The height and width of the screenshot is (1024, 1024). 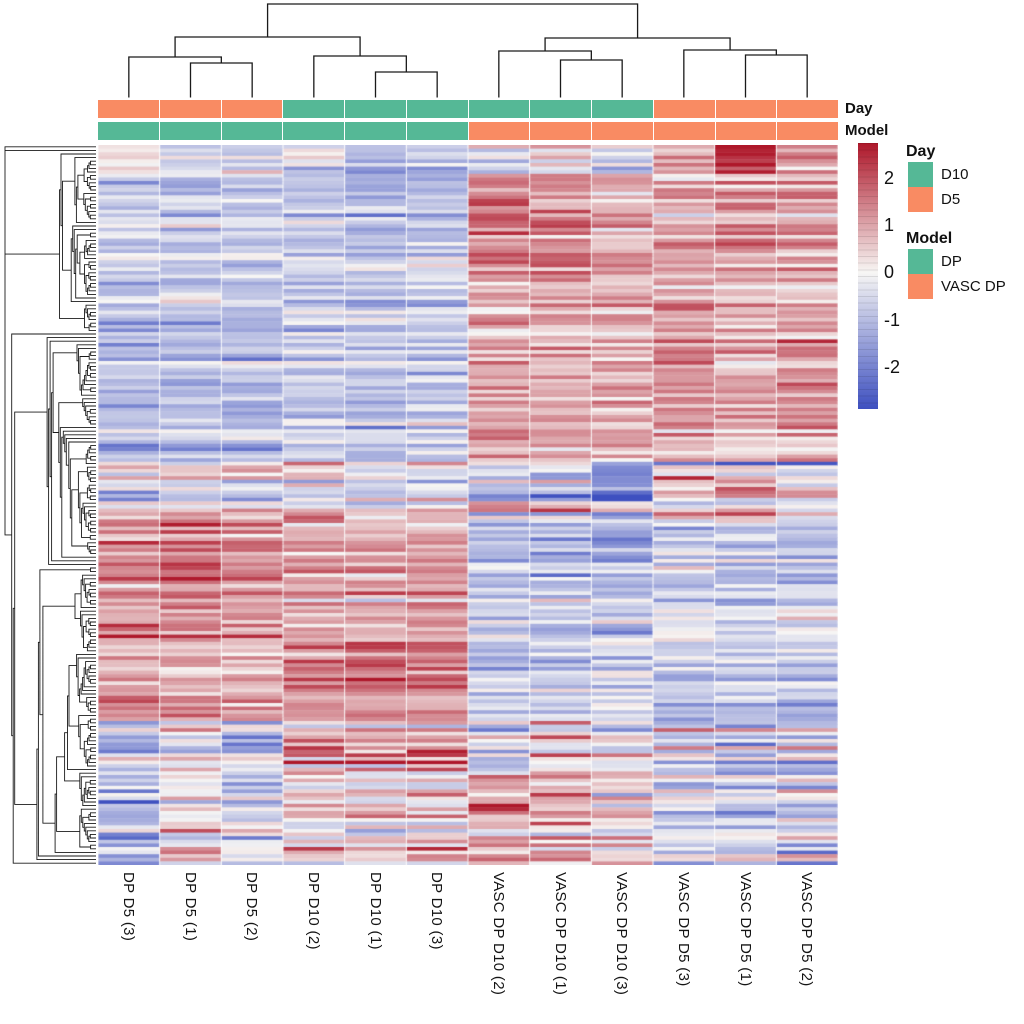 I want to click on column-label: DP D5 (1), so click(x=190, y=907).